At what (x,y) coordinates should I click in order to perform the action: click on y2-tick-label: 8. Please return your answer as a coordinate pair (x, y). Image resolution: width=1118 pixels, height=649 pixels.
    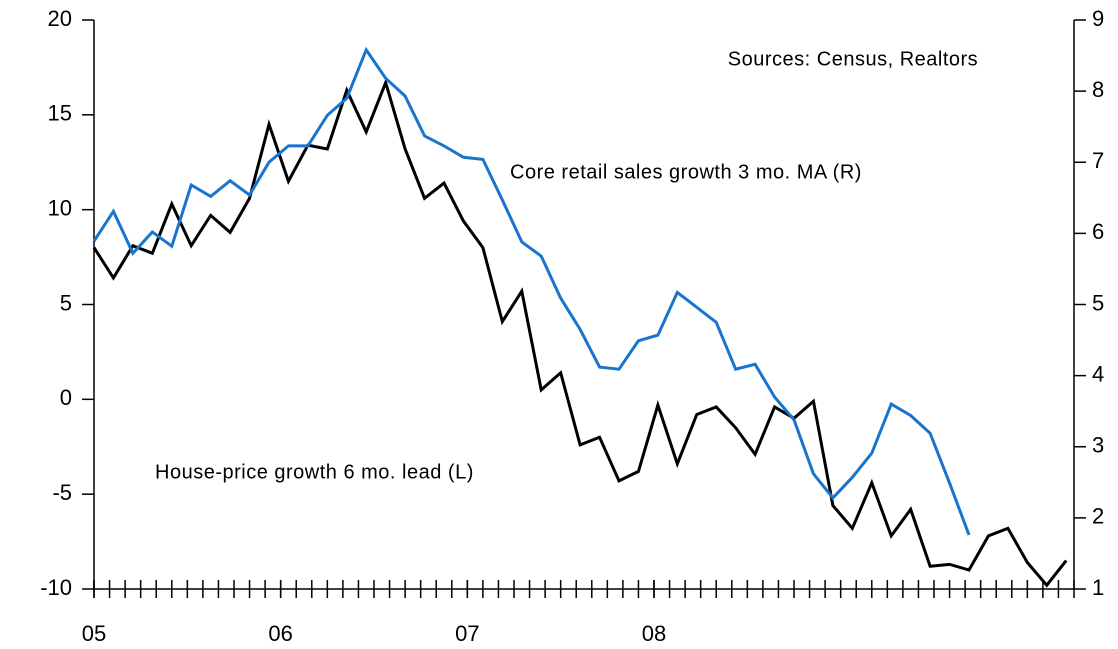
    Looking at the image, I should click on (1098, 89).